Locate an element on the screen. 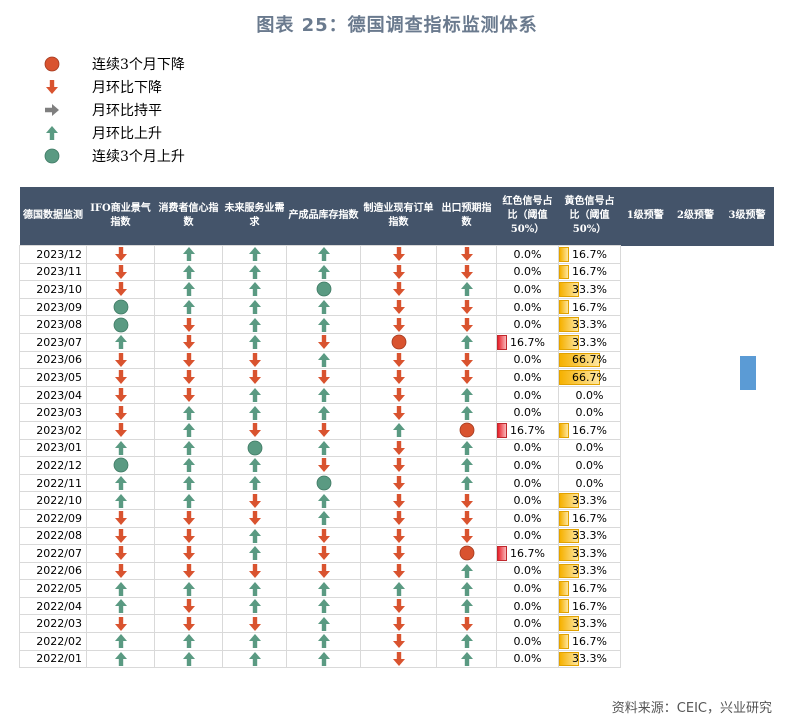 The width and height of the screenshot is (794, 723). column-header: 产成品库存指数 is located at coordinates (323, 216).